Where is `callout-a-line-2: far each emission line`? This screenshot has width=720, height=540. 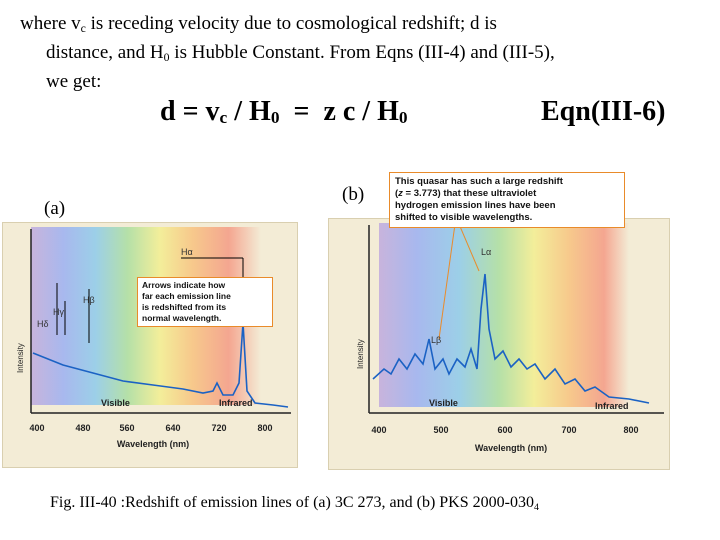 callout-a-line-2: far each emission line is located at coordinates (186, 296).